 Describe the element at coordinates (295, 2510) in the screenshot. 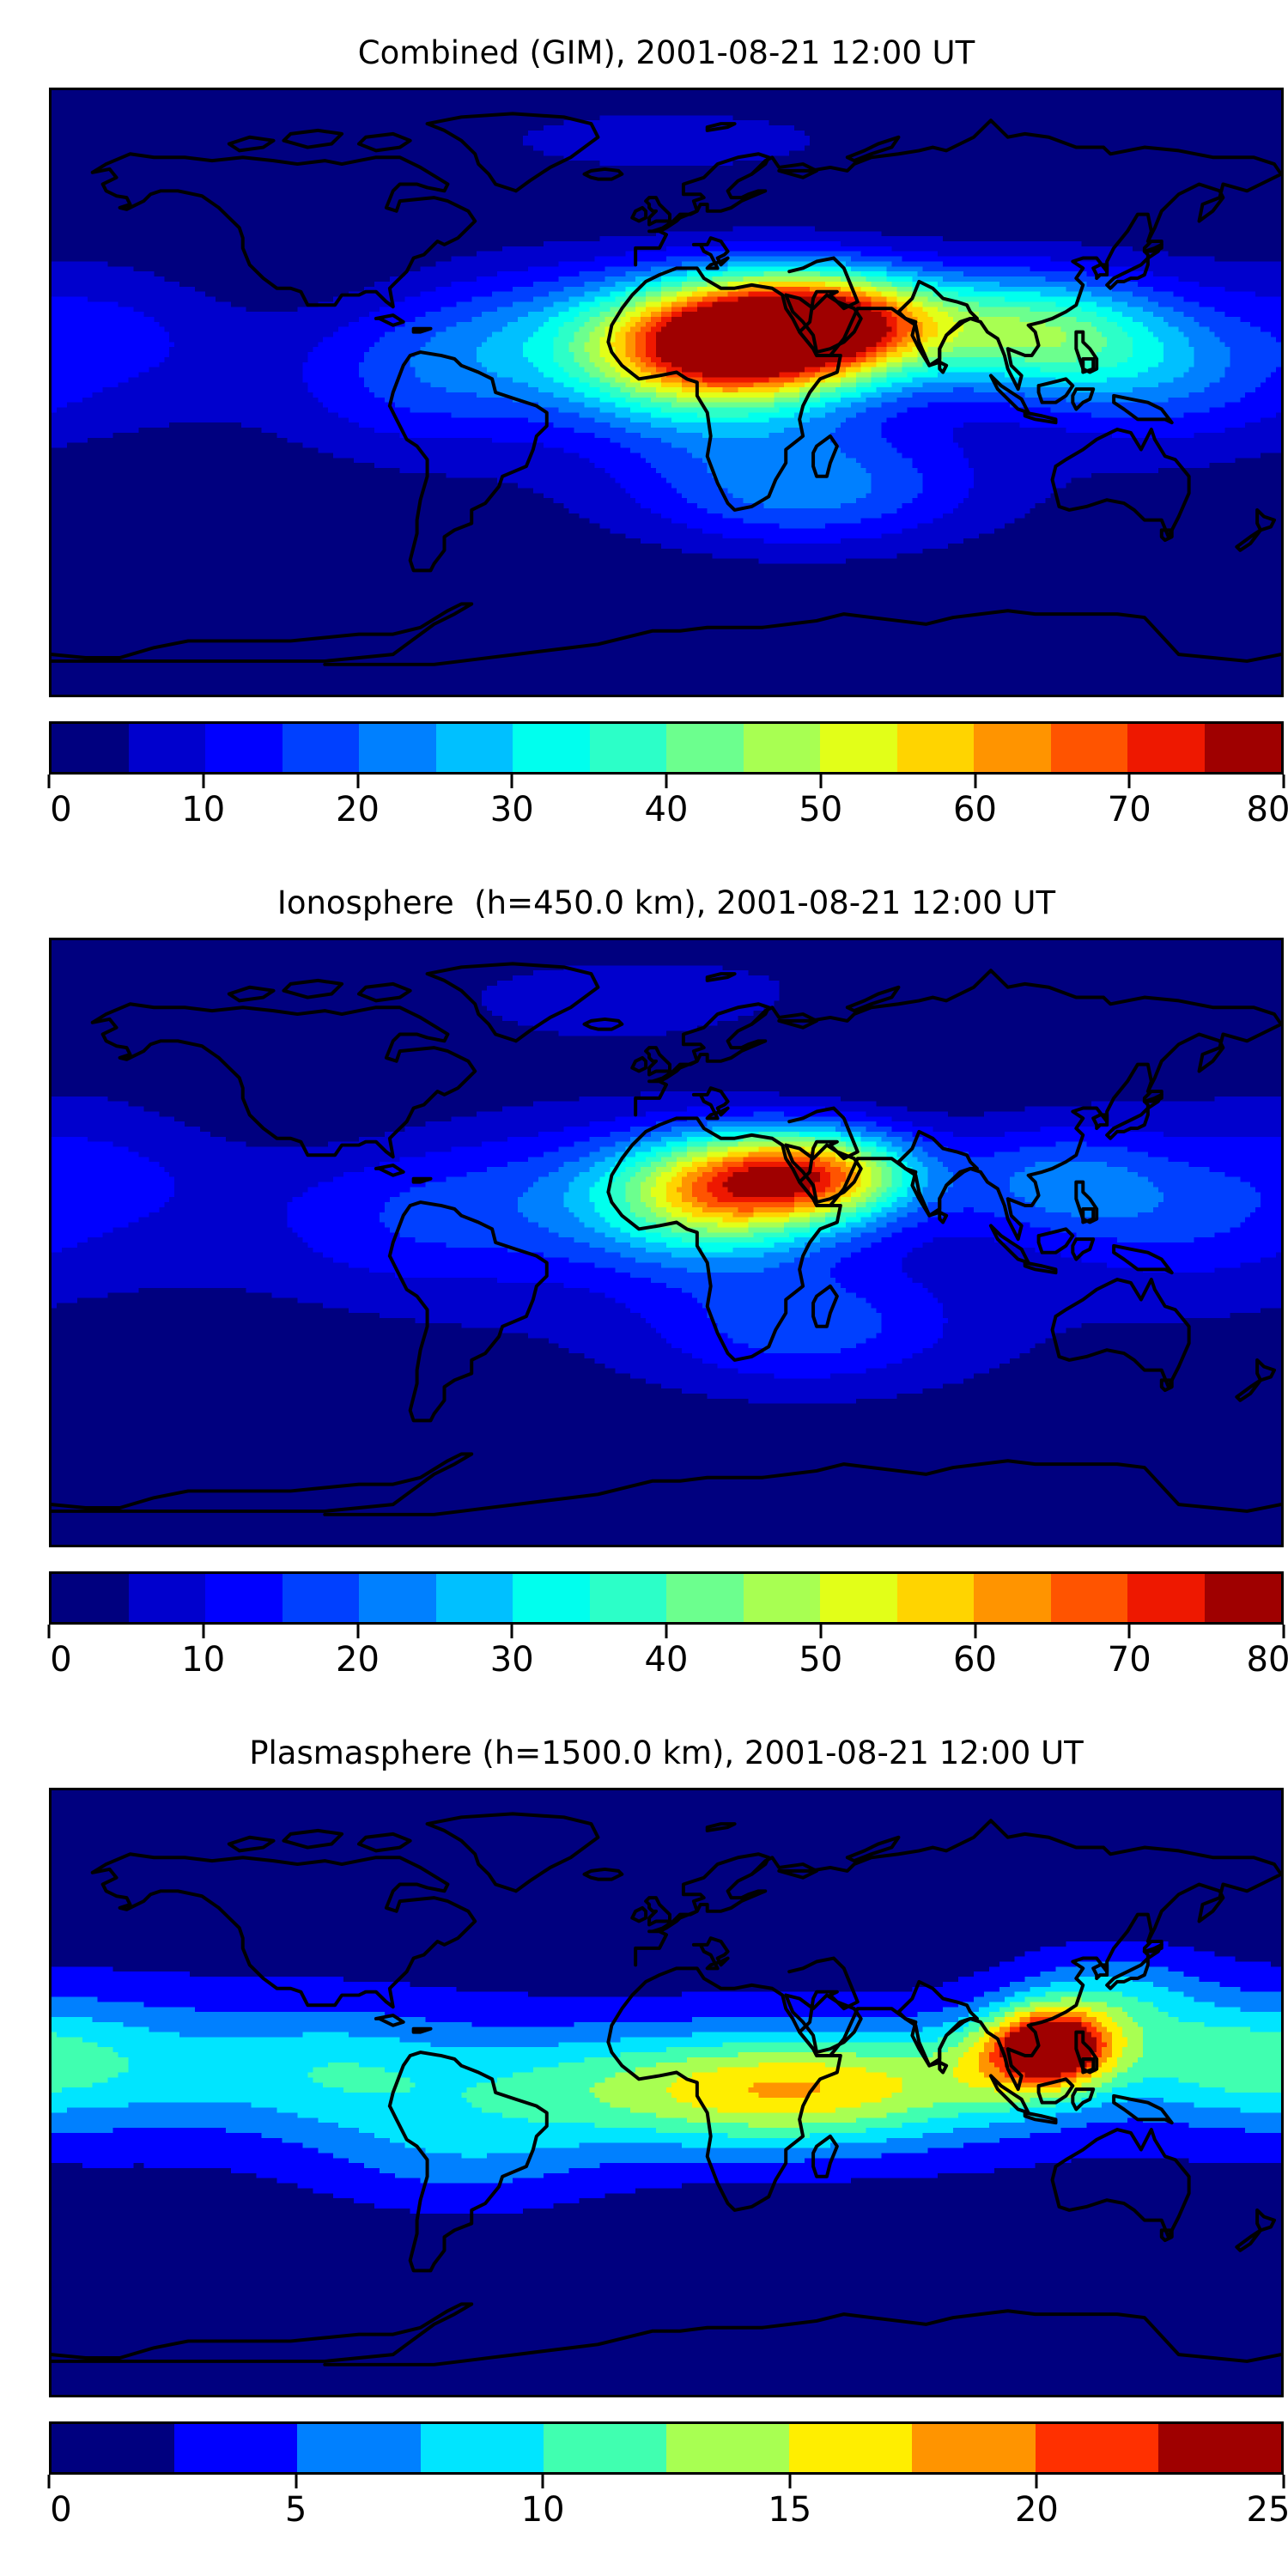

I see `colorbar-tick-label: 5` at that location.